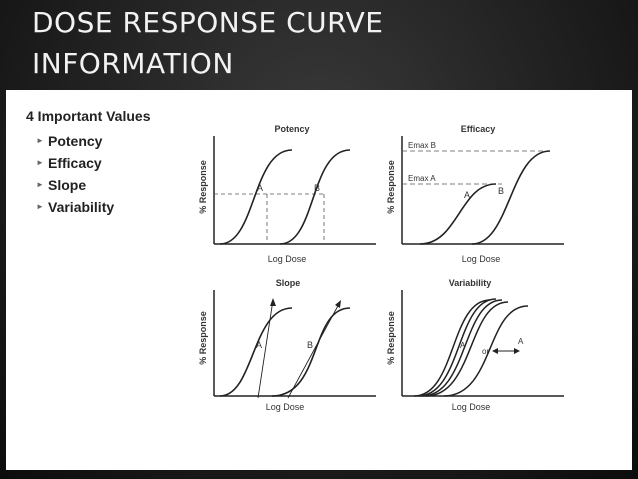 The height and width of the screenshot is (479, 638). What do you see at coordinates (521, 341) in the screenshot?
I see `curve-a-shifted-label: A` at bounding box center [521, 341].